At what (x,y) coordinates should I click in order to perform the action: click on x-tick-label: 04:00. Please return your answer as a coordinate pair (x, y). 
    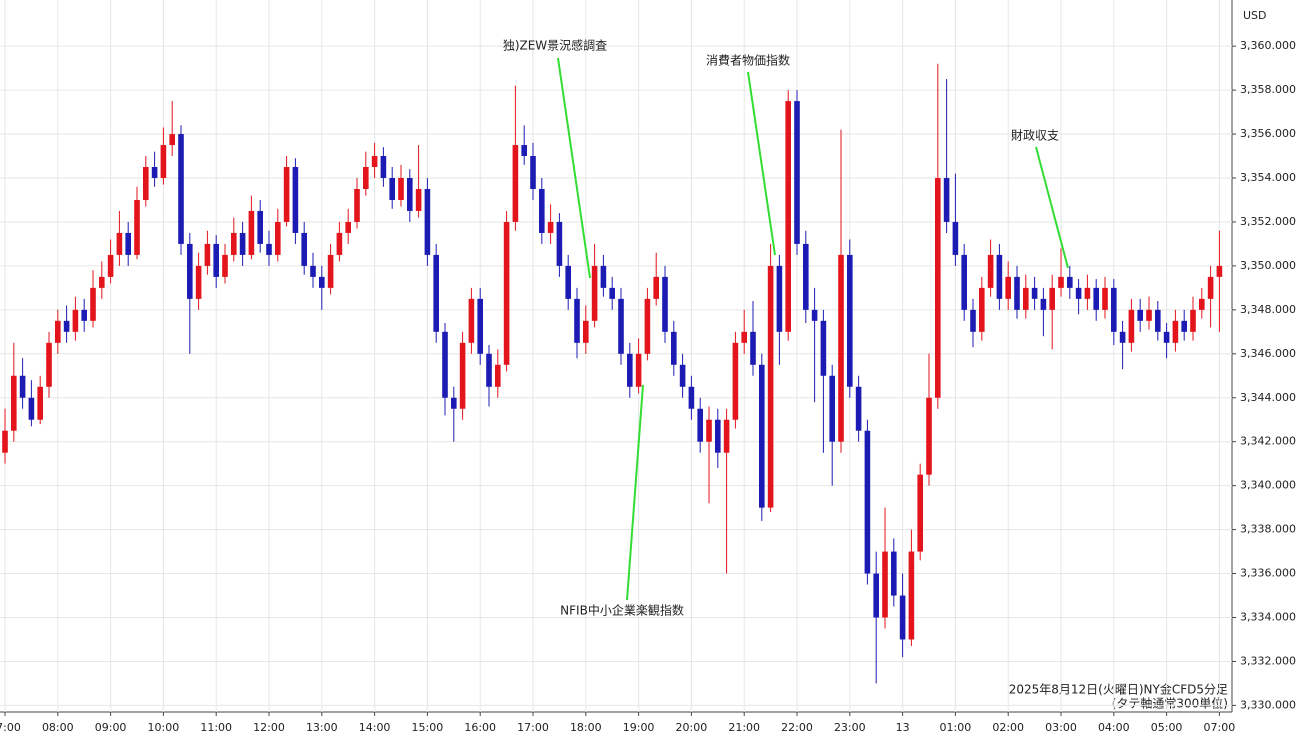
    Looking at the image, I should click on (1114, 727).